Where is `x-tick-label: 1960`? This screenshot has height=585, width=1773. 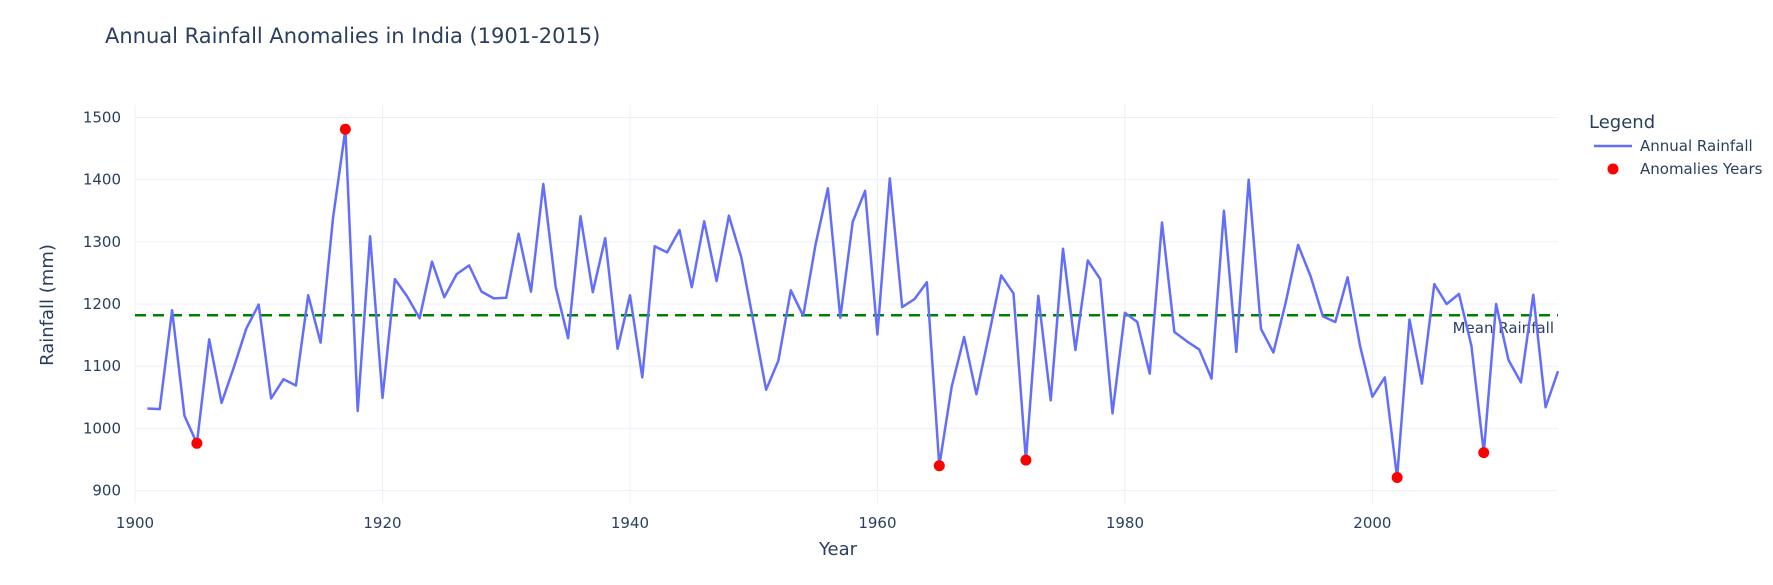 x-tick-label: 1960 is located at coordinates (877, 523).